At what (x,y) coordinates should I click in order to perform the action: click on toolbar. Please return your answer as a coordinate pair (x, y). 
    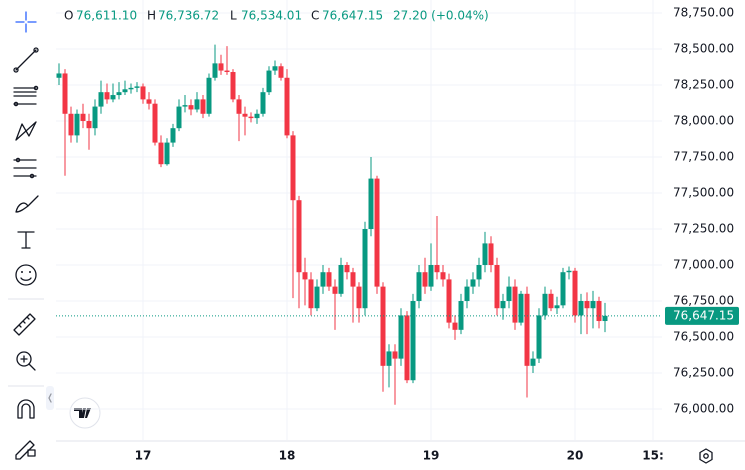
    Looking at the image, I should click on (31, 235).